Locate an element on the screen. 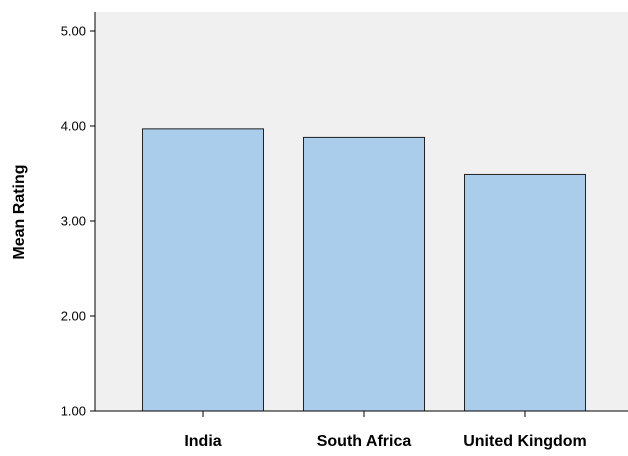 Image resolution: width=628 pixels, height=456 pixels. y-tick-label: 2.00 is located at coordinates (73, 316).